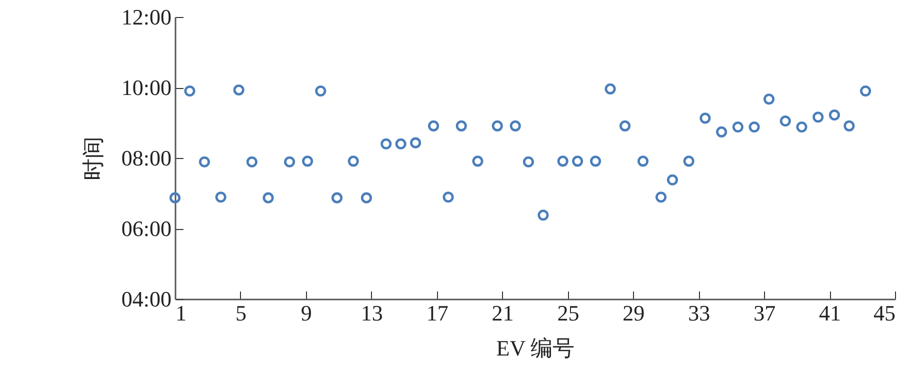 The height and width of the screenshot is (385, 922). I want to click on x-axis-title: EV 编号, so click(535, 348).